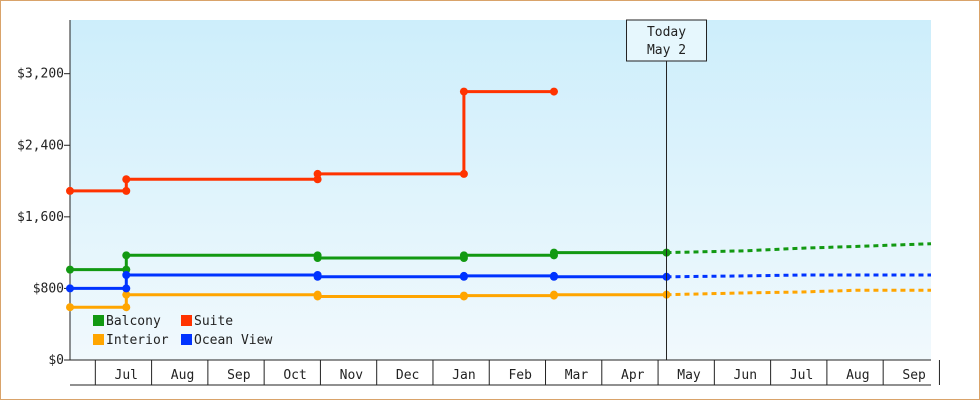  I want to click on y-tick-label: $800, so click(48, 288).